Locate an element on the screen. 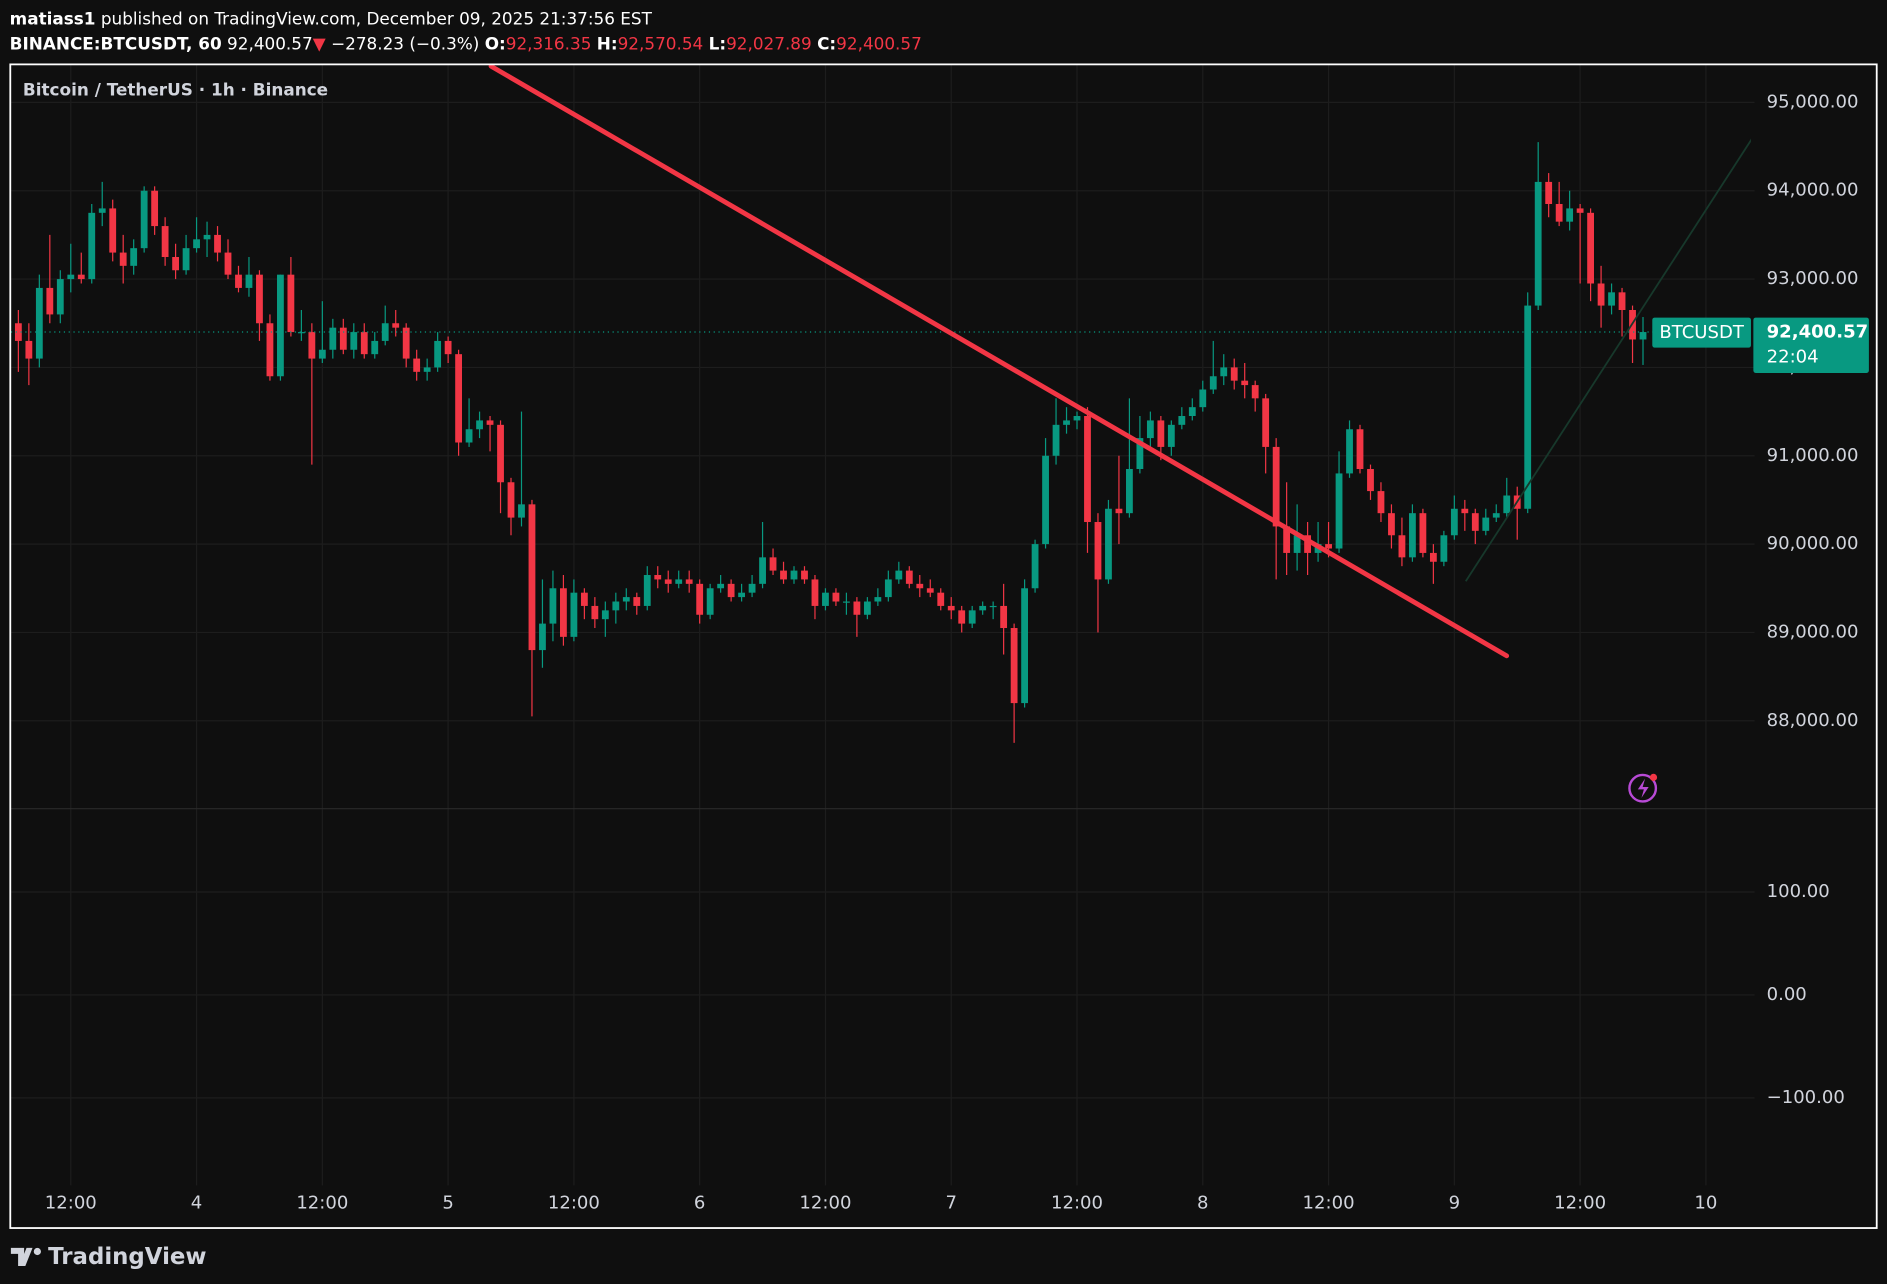 The width and height of the screenshot is (1887, 1284). l-label: L: is located at coordinates (717, 44).